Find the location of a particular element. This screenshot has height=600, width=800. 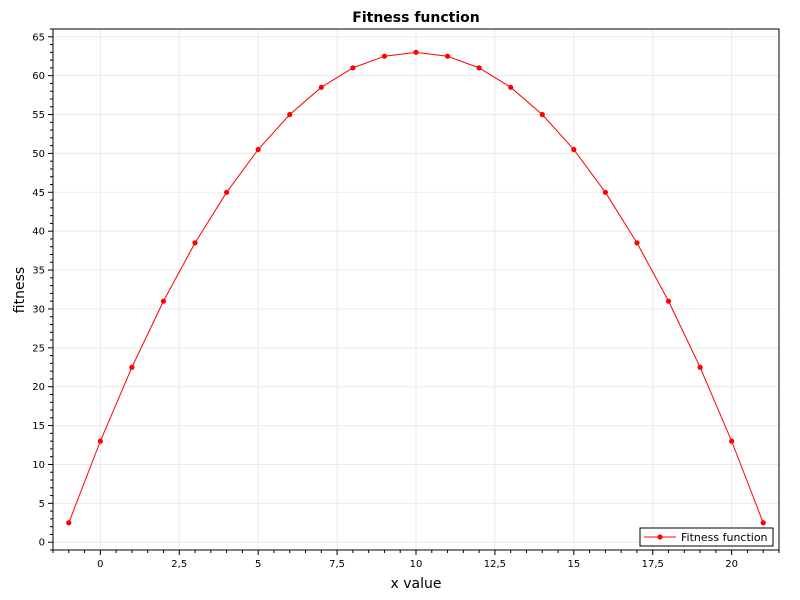

x-tick-label: 20 is located at coordinates (731, 564).